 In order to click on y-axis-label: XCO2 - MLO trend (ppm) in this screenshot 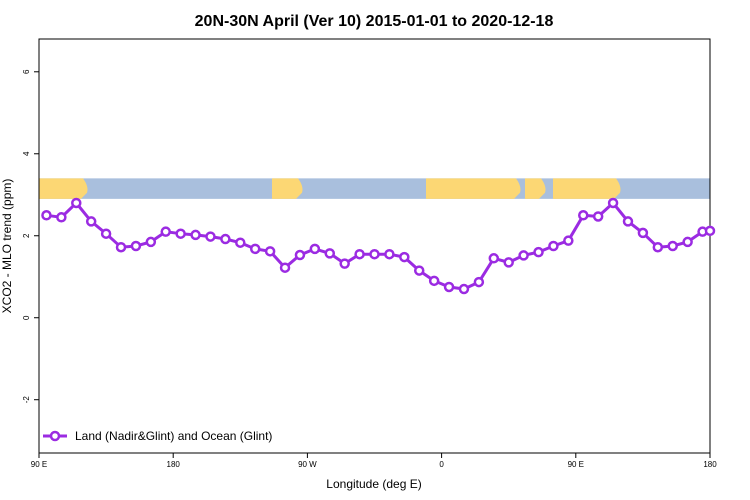, I will do `click(7, 246)`.